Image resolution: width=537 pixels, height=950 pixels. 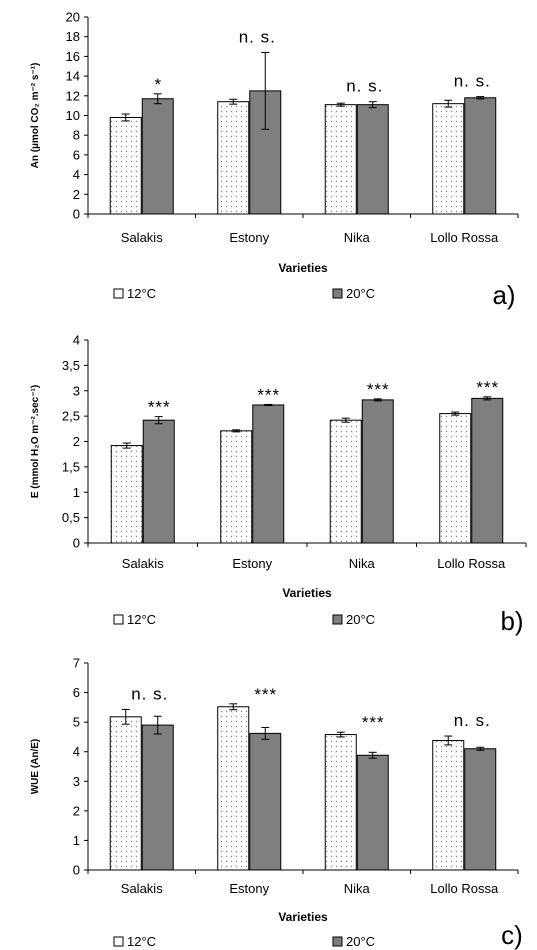 I want to click on panel-label: b), so click(x=511, y=621).